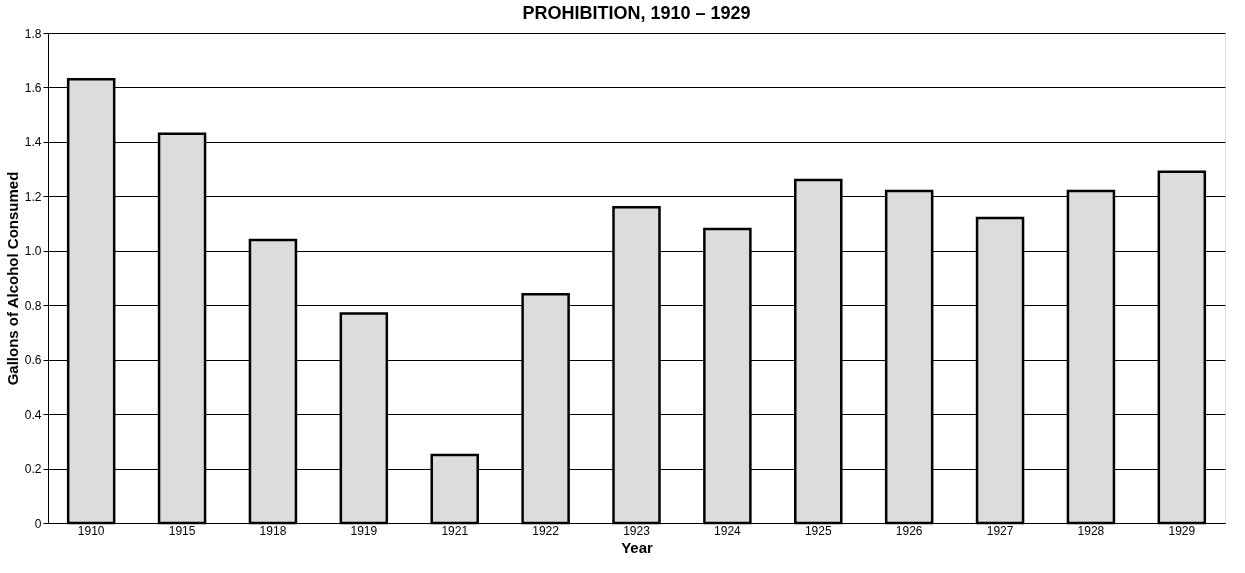  What do you see at coordinates (546, 530) in the screenshot?
I see `x-tick-label: 1922` at bounding box center [546, 530].